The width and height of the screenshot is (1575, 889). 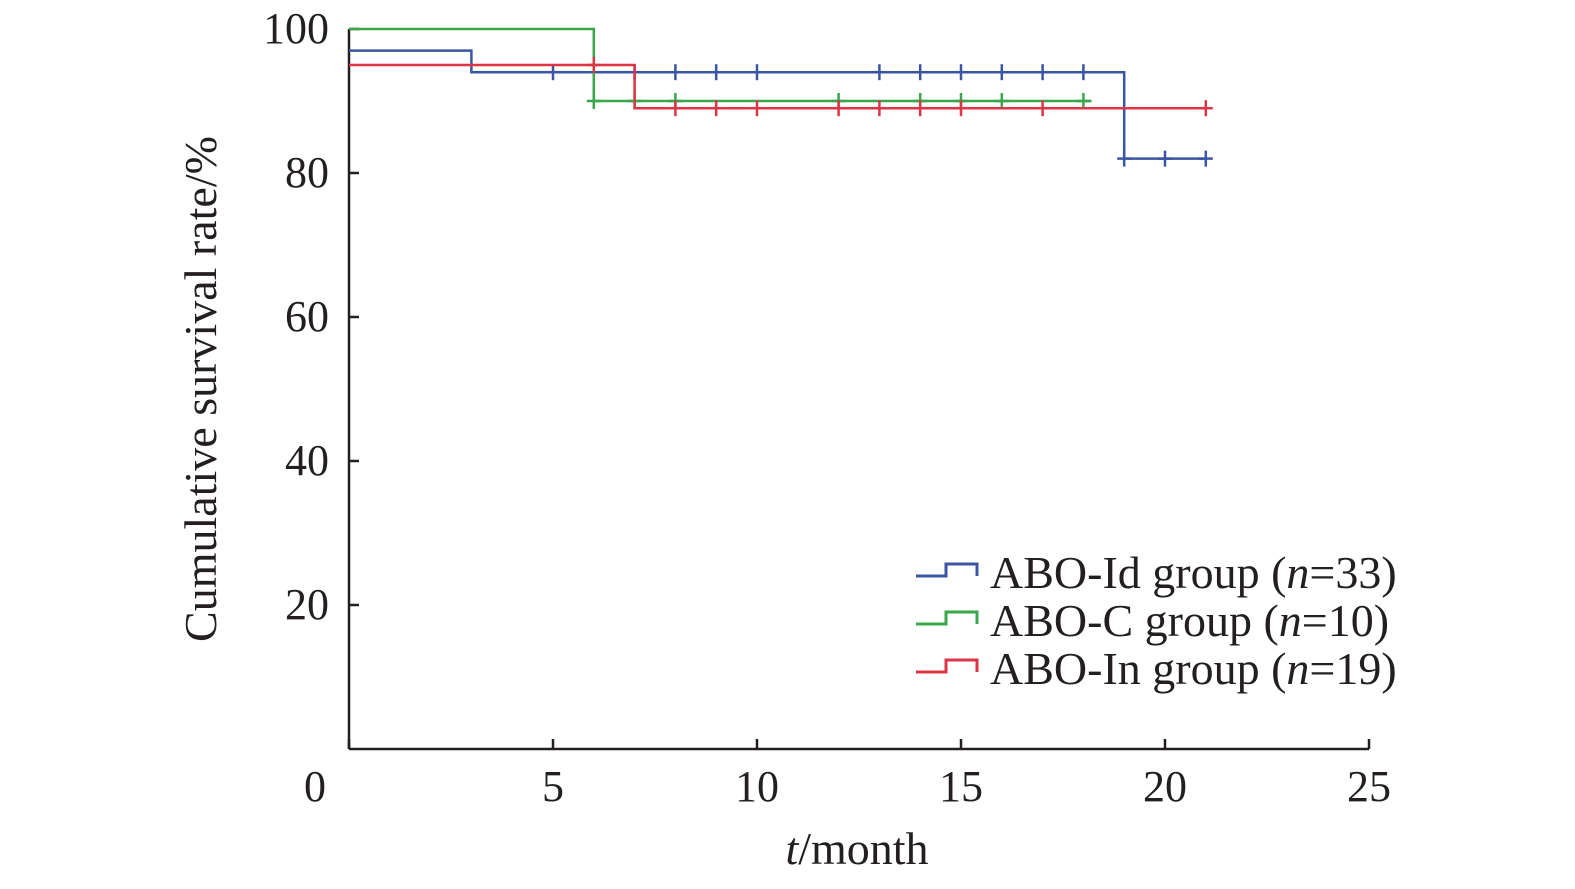 What do you see at coordinates (757, 786) in the screenshot?
I see `x-tick-label: 10` at bounding box center [757, 786].